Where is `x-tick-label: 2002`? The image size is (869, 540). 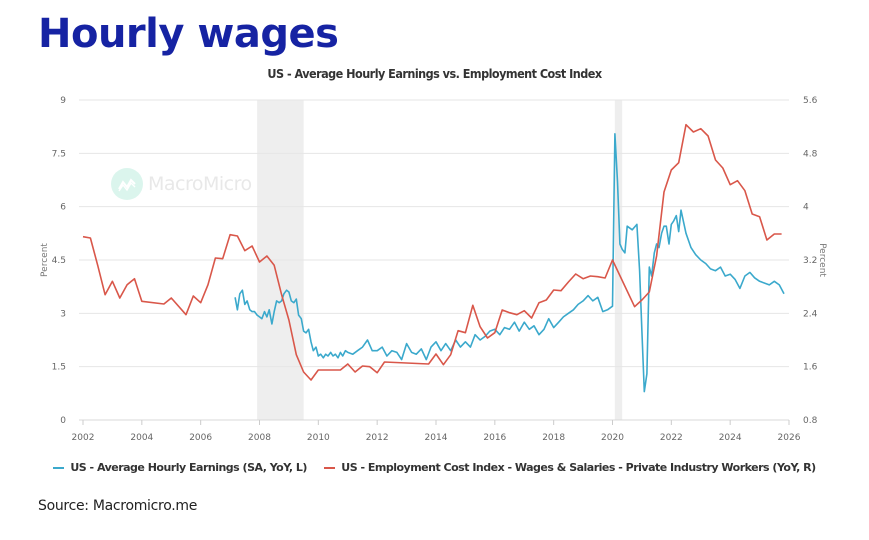 x-tick-label: 2002 is located at coordinates (83, 438).